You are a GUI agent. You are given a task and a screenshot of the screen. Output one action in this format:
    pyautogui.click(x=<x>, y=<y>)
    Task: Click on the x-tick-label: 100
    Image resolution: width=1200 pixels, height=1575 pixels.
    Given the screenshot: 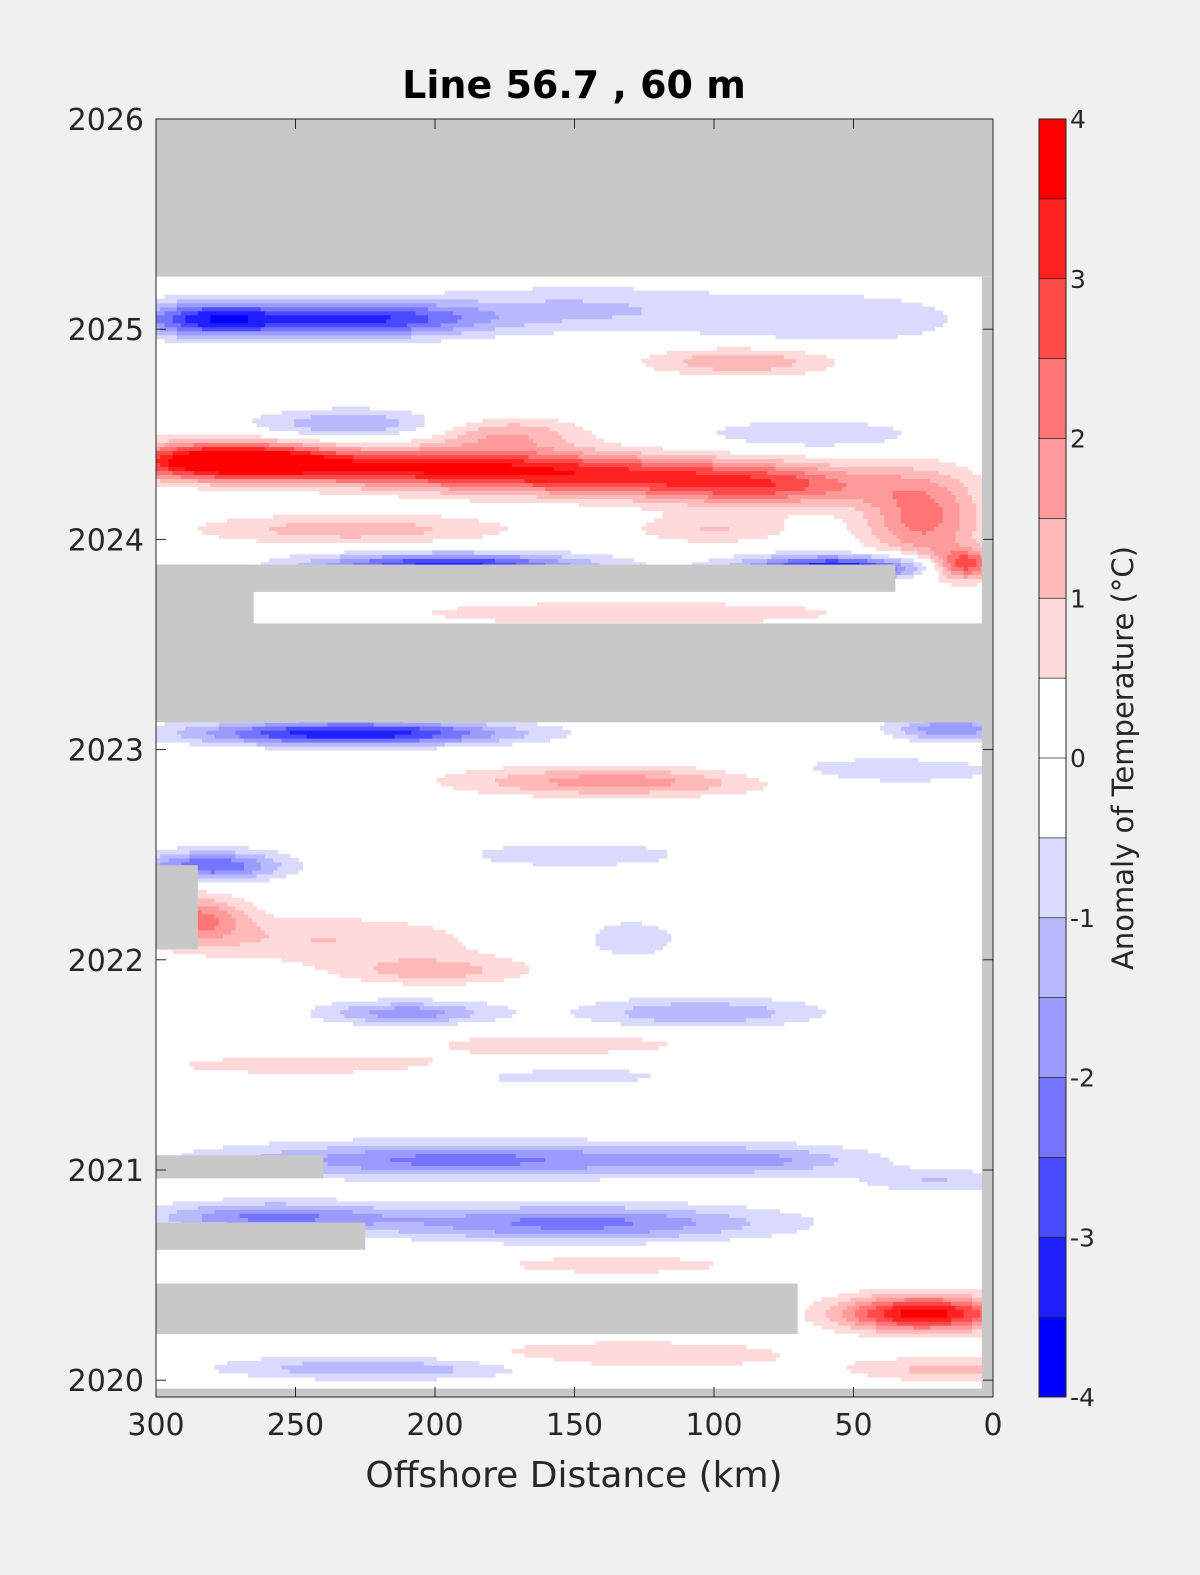 What is the action you would take?
    pyautogui.click(x=713, y=1425)
    